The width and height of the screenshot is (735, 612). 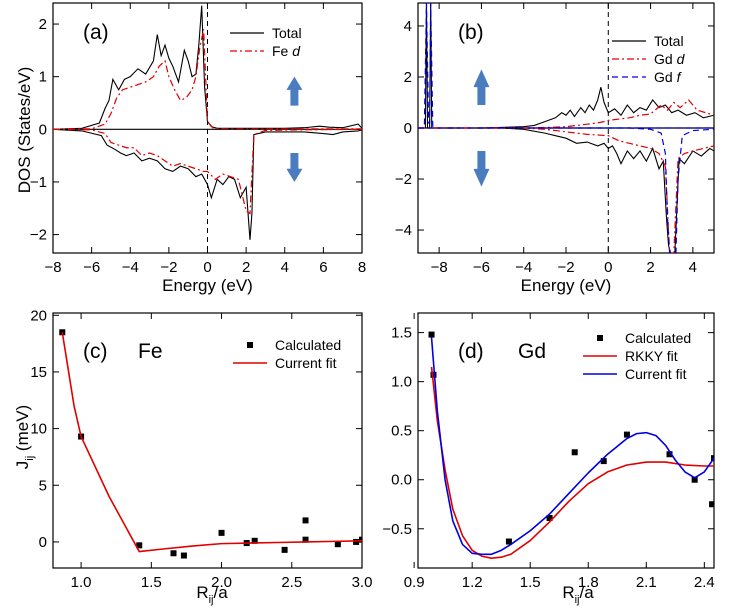 I want to click on b-series-0-line, so click(x=566, y=66).